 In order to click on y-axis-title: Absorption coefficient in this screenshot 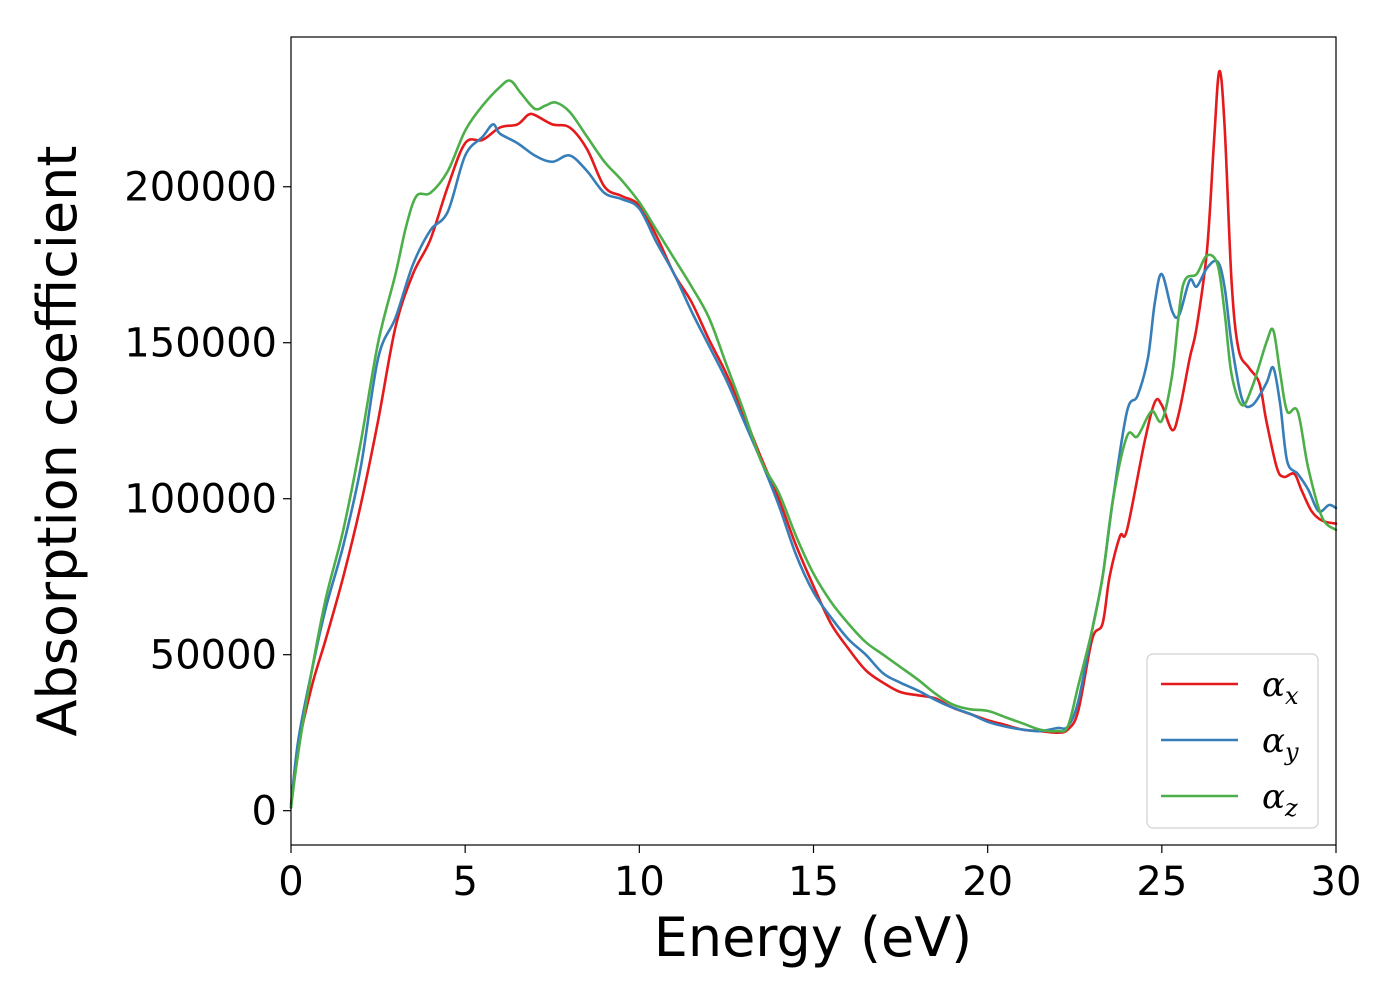, I will do `click(57, 441)`.